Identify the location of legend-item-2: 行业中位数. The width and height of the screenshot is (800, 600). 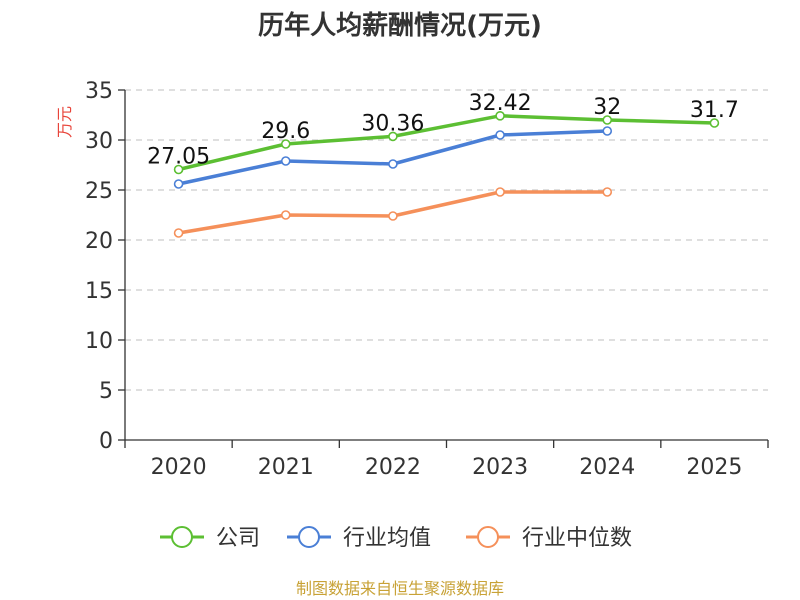
(549, 538).